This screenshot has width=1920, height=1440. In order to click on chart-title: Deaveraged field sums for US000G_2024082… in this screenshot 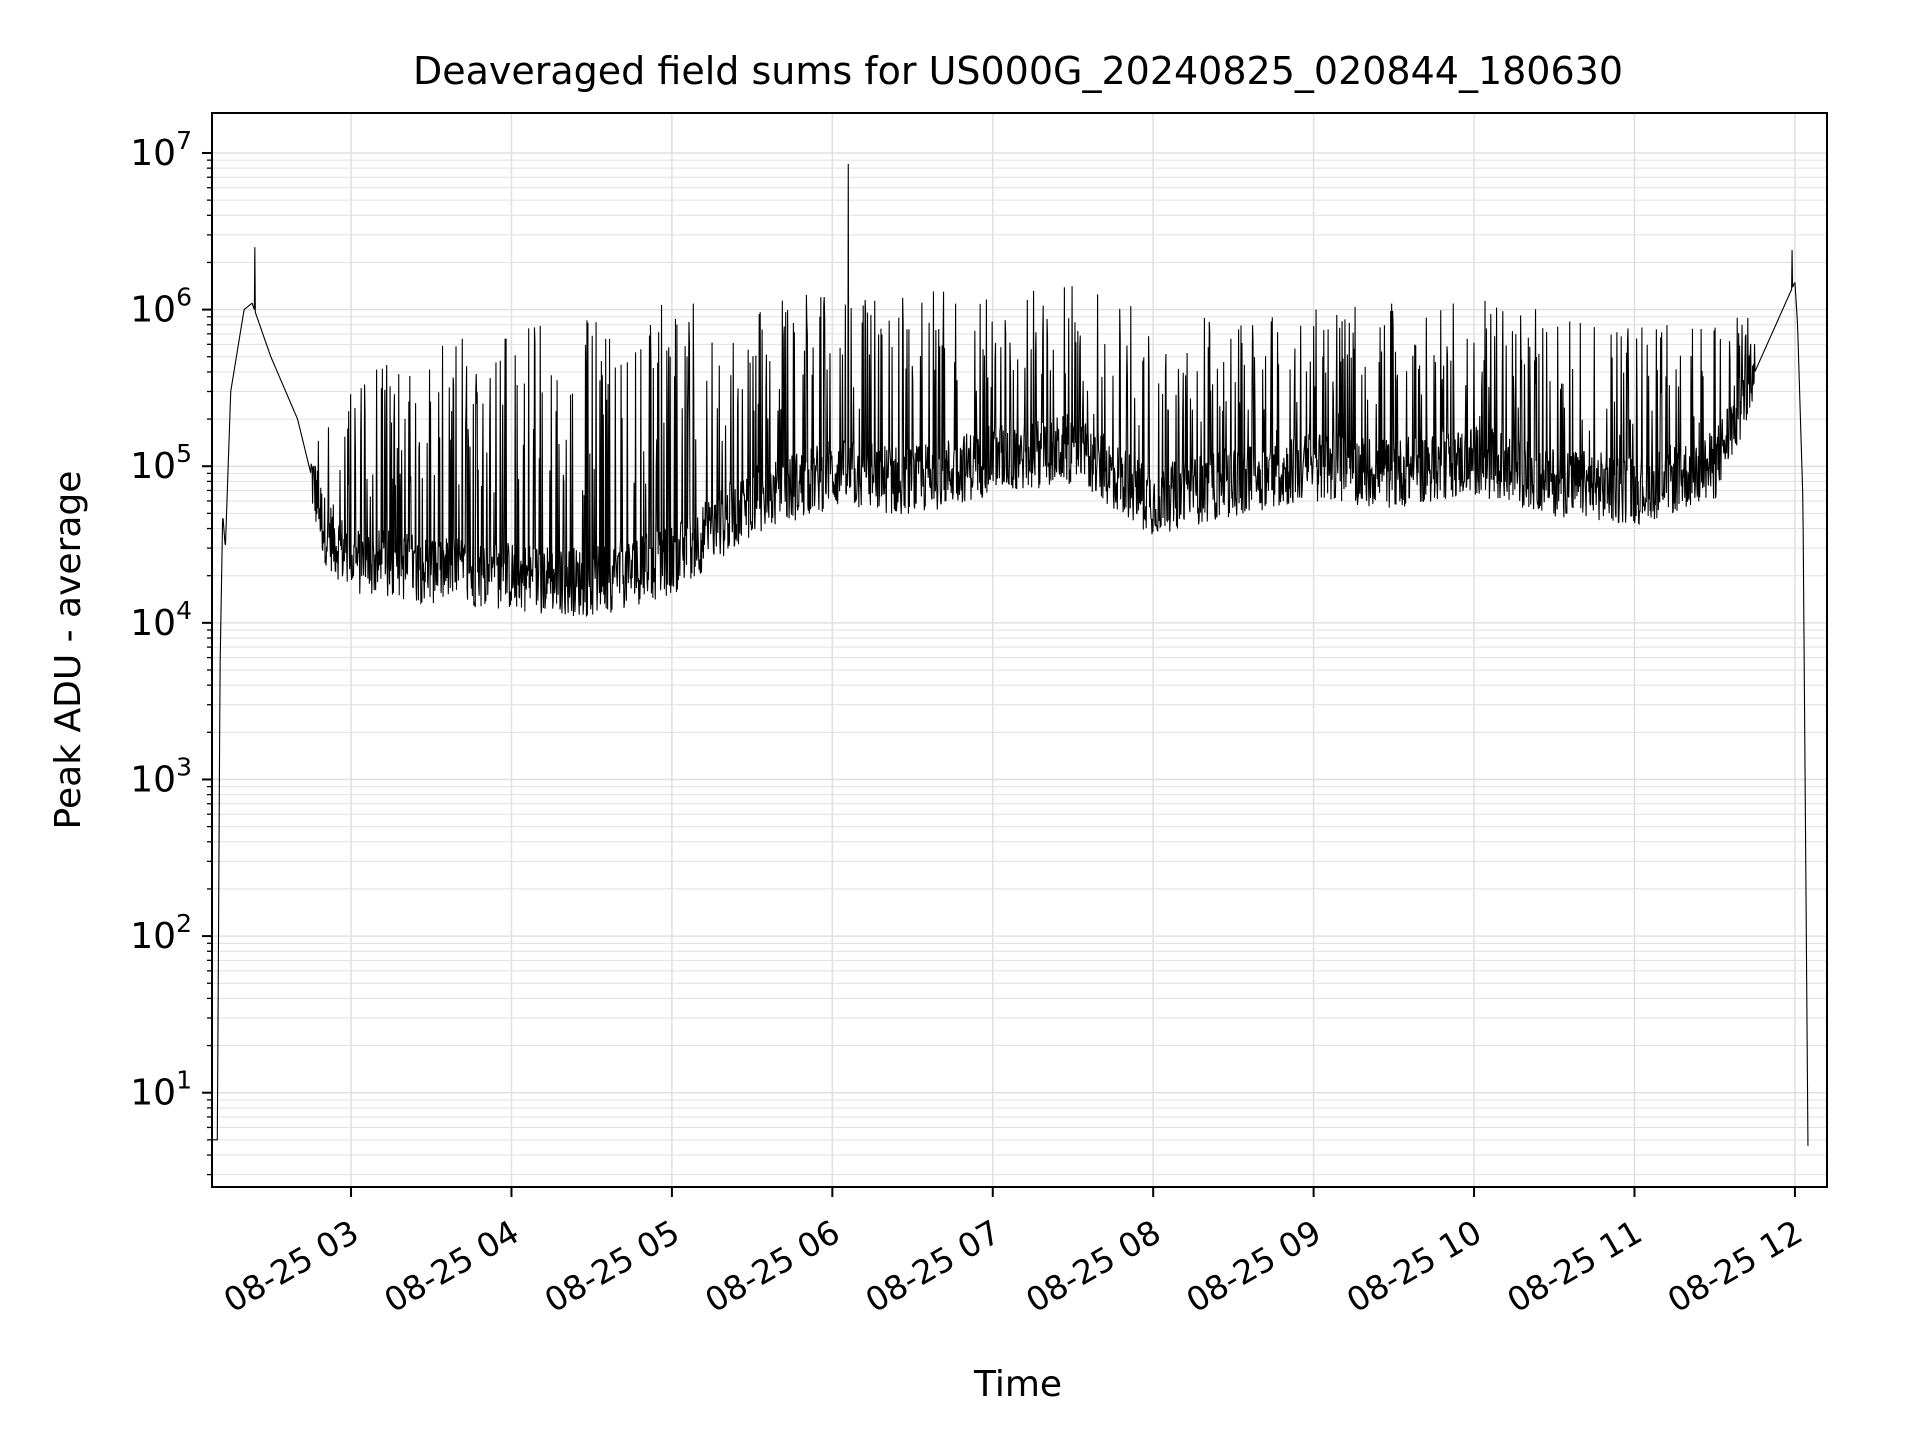, I will do `click(1018, 71)`.